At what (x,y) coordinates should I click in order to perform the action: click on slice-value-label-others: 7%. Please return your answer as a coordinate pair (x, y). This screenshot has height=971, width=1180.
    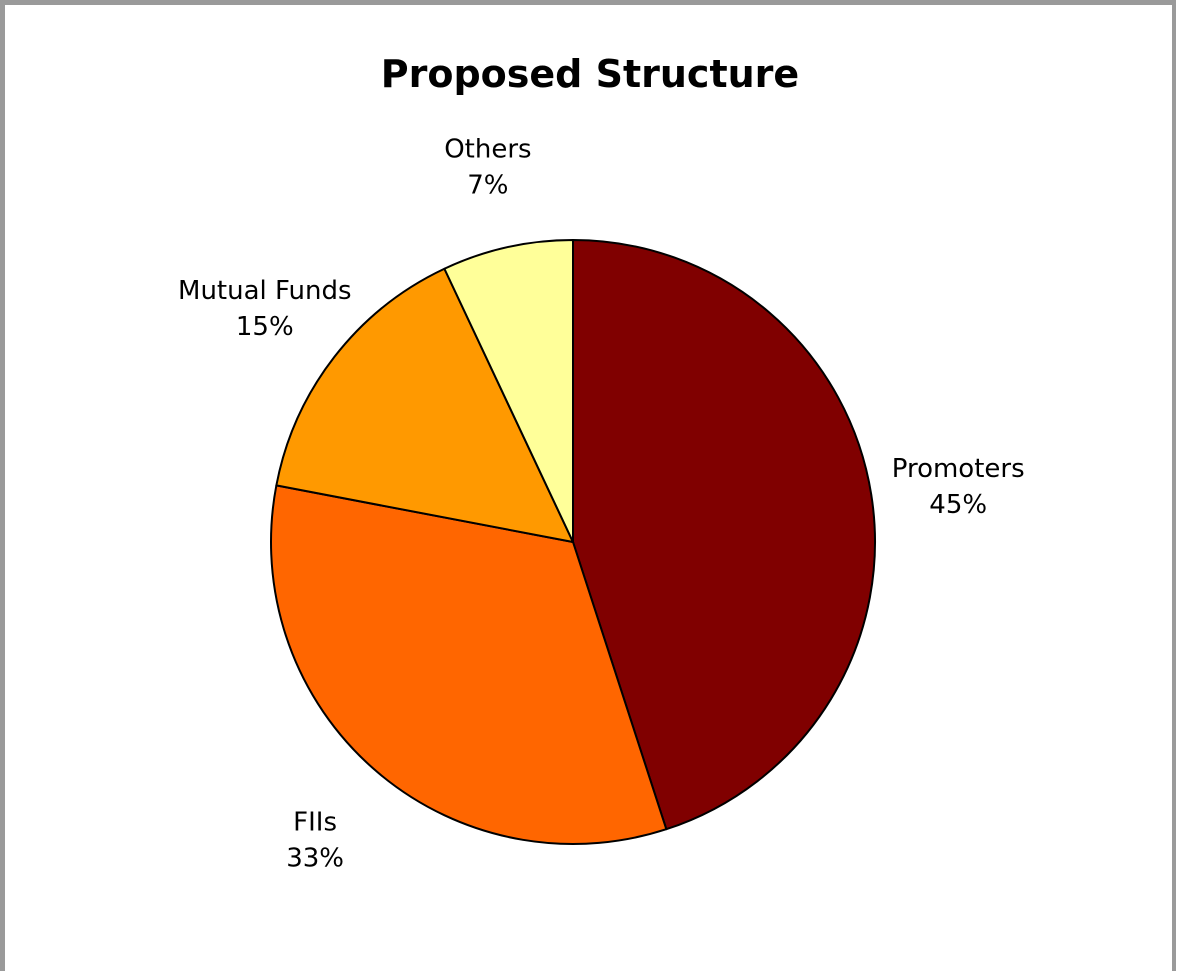
    Looking at the image, I should click on (487, 185).